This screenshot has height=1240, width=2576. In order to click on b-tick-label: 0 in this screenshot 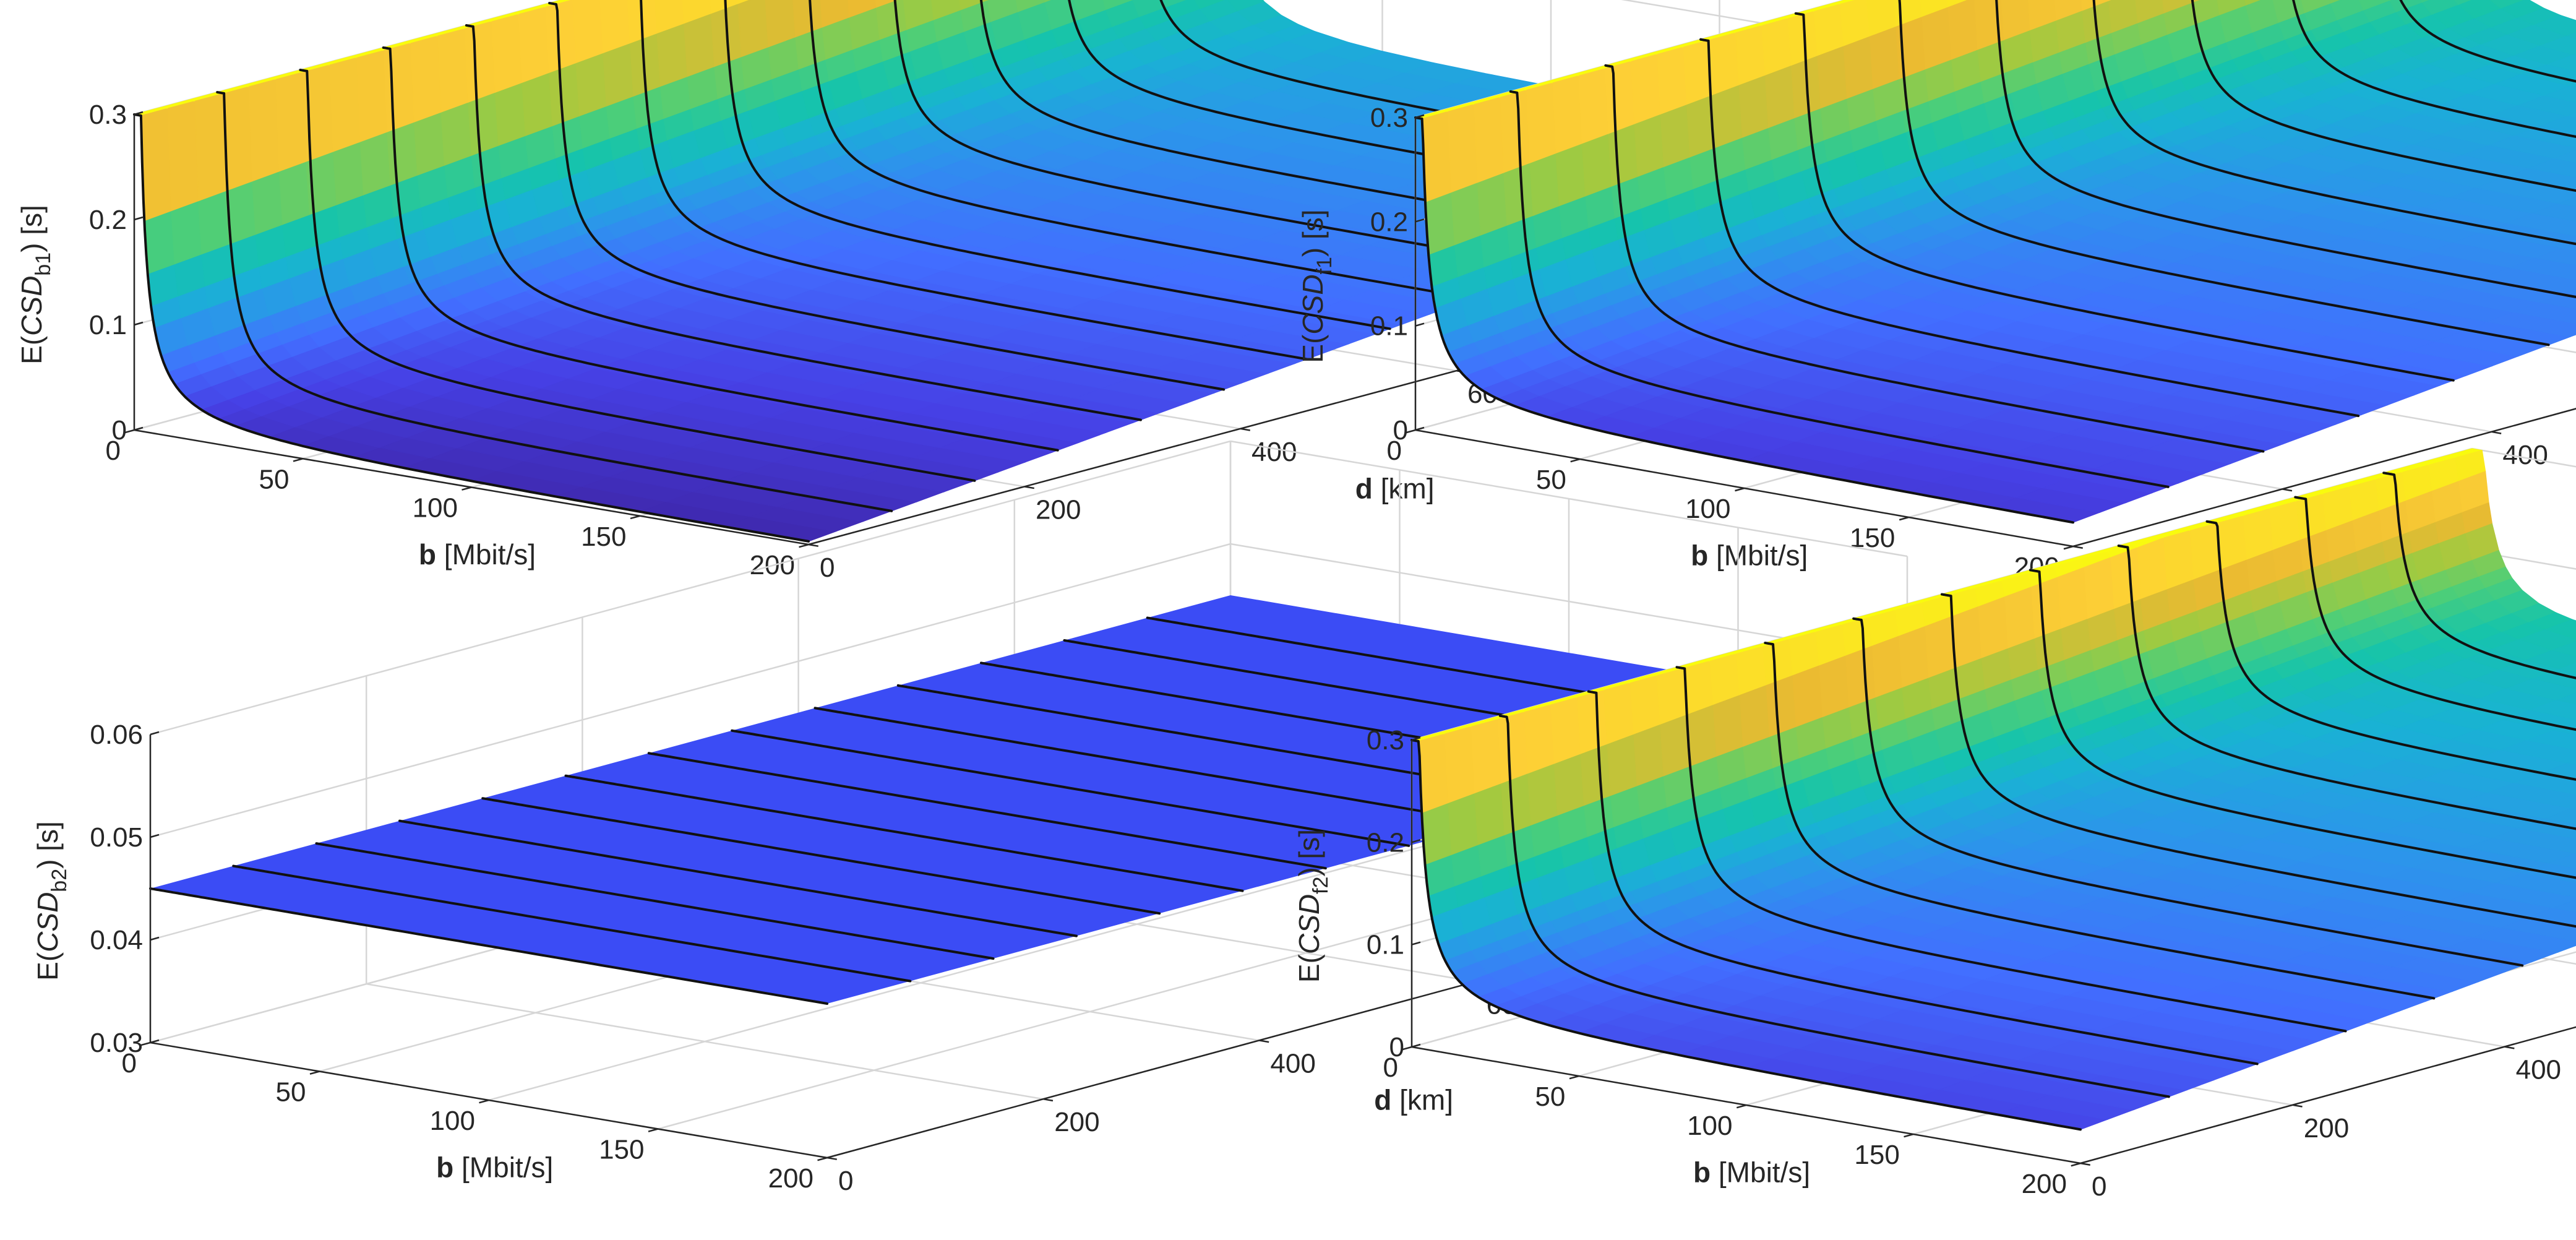, I will do `click(113, 451)`.